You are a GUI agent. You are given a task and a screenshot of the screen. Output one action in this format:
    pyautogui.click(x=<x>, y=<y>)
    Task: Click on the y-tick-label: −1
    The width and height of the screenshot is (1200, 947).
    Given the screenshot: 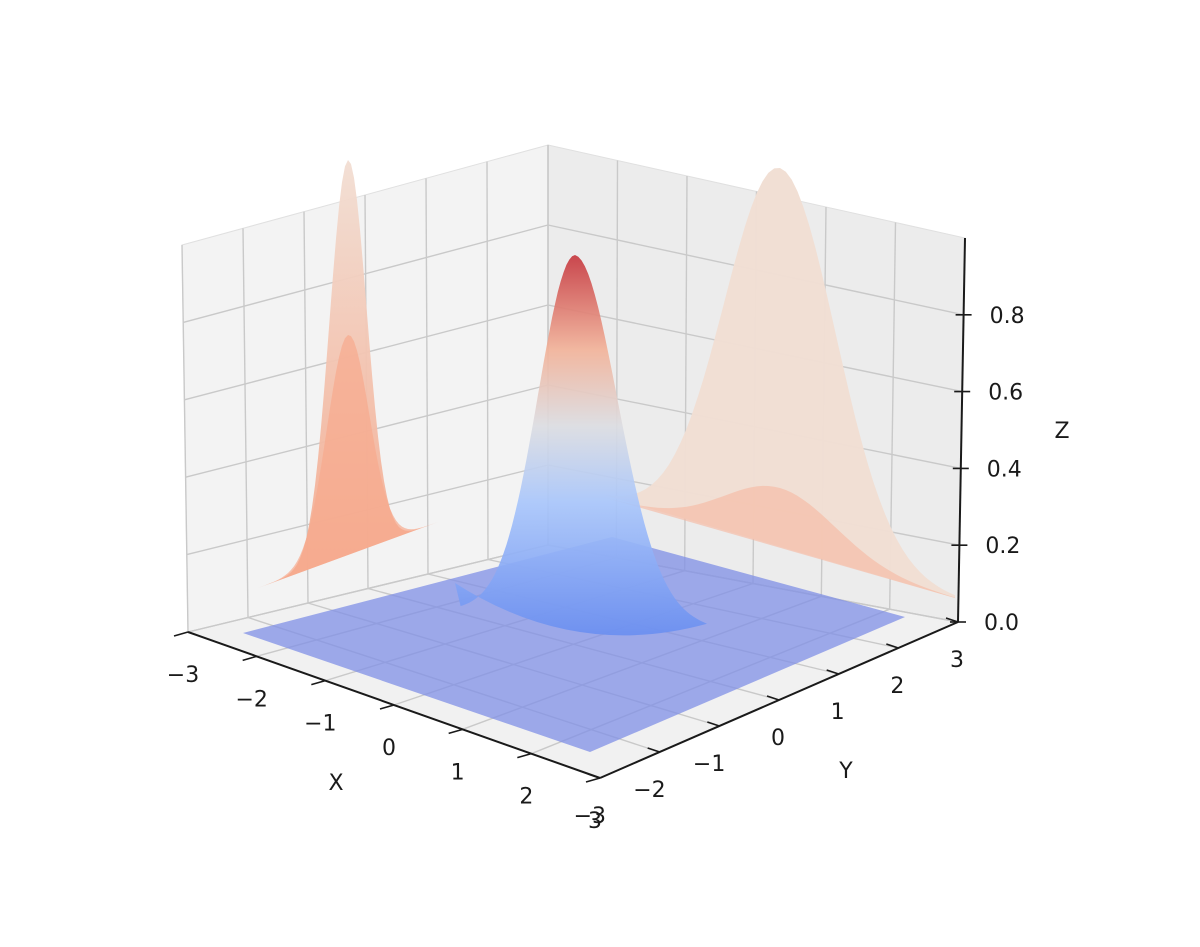 What is the action you would take?
    pyautogui.click(x=709, y=764)
    